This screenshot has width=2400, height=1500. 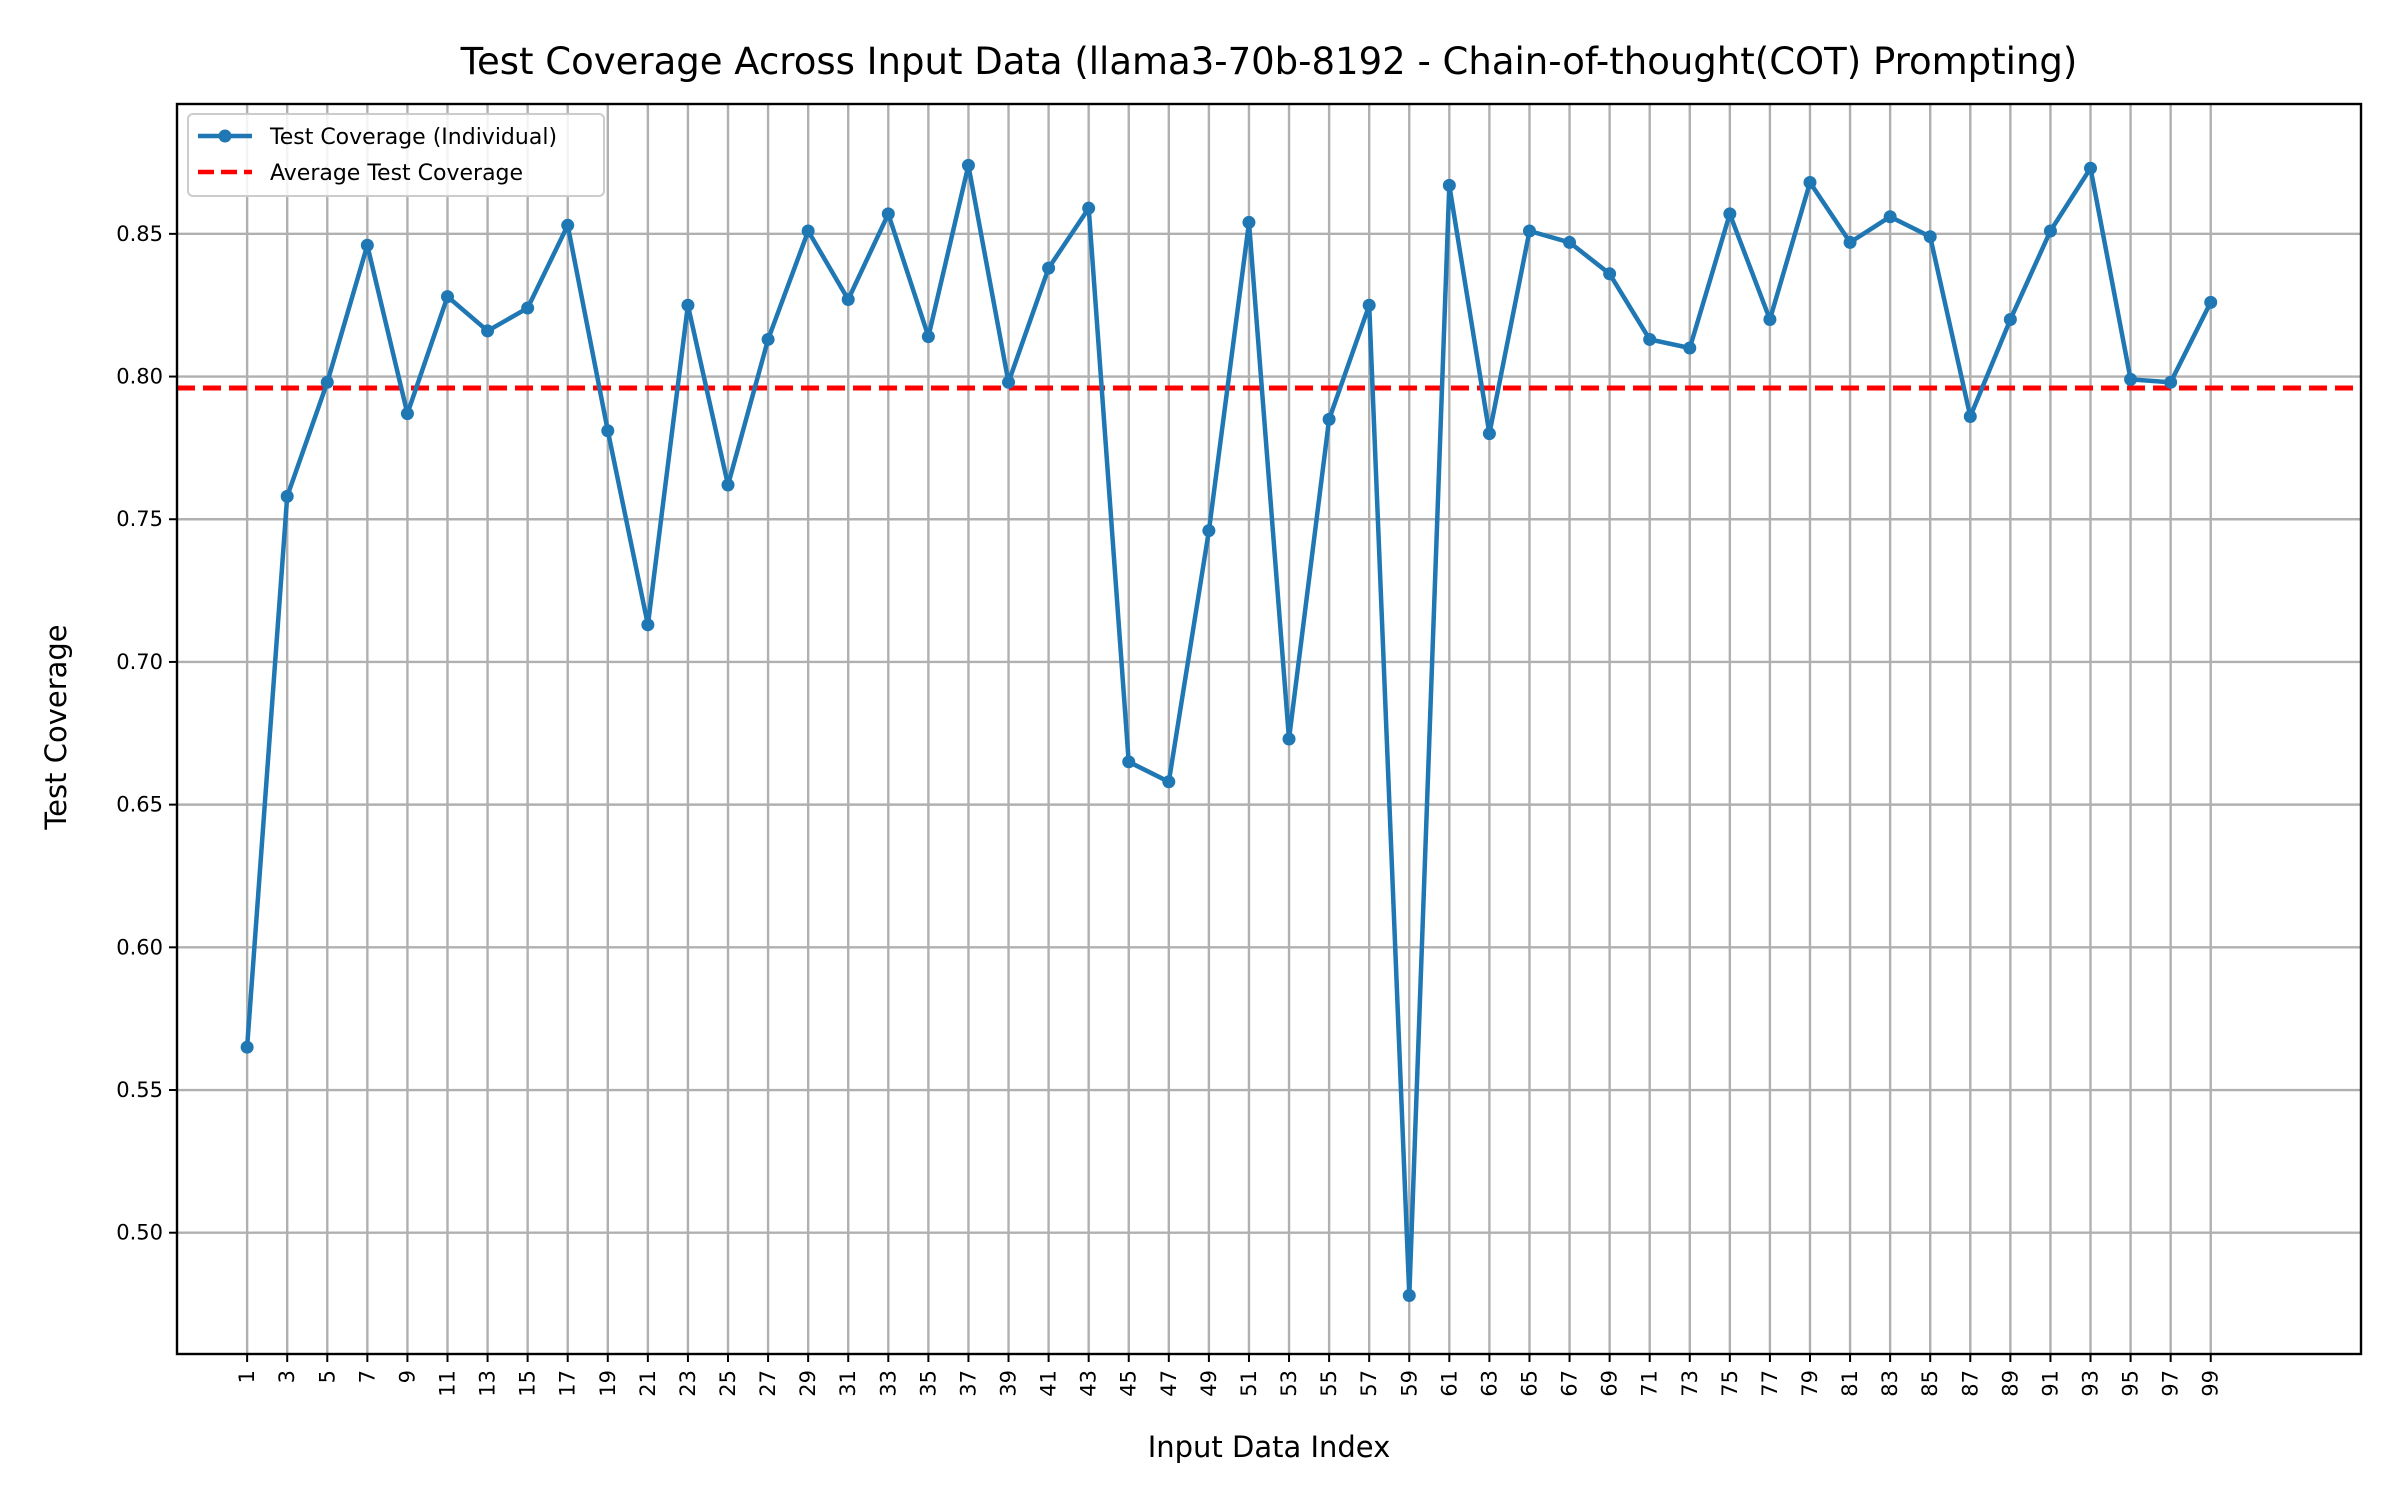 I want to click on legend-box, so click(x=396, y=155).